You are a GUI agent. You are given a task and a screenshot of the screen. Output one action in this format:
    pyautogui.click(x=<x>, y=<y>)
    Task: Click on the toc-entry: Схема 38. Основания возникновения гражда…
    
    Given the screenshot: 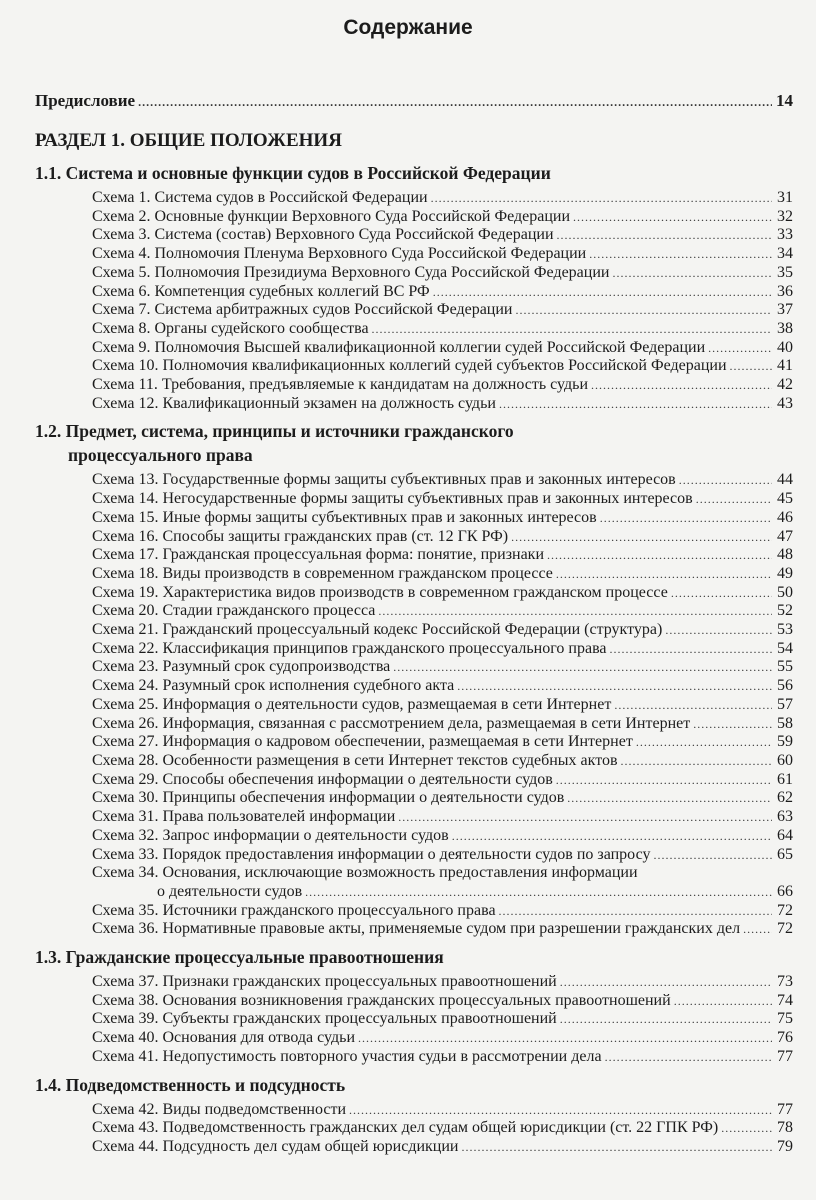 What is the action you would take?
    pyautogui.click(x=414, y=1001)
    